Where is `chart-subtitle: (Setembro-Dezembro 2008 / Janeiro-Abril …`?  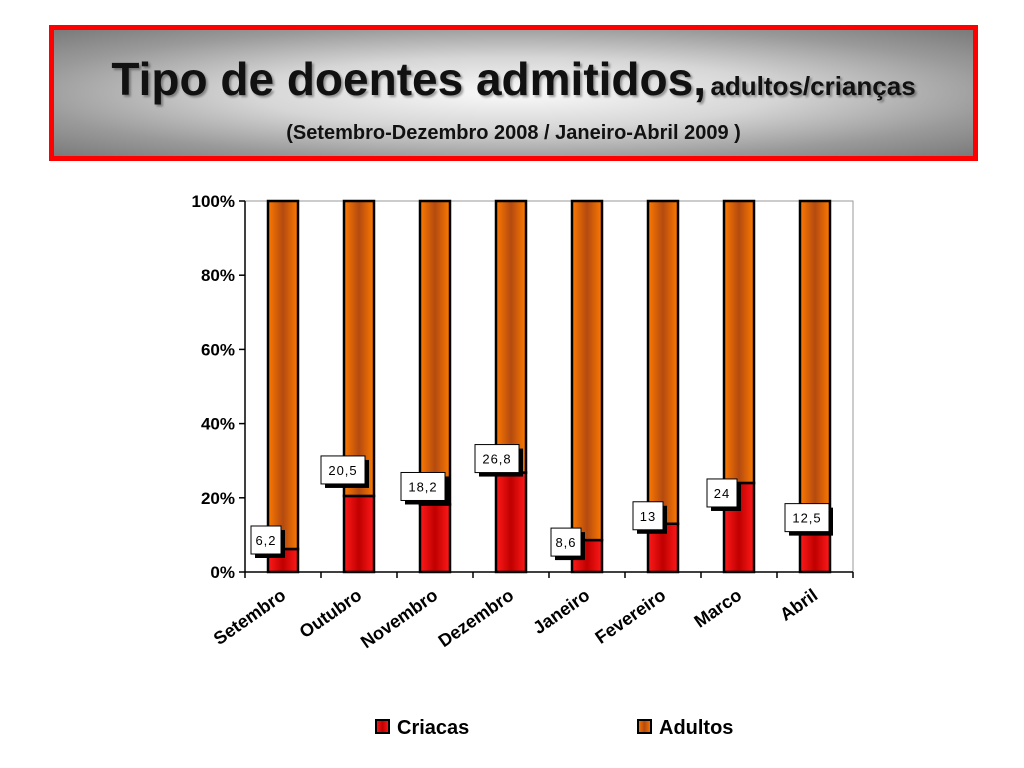 chart-subtitle: (Setembro-Dezembro 2008 / Janeiro-Abril … is located at coordinates (513, 133).